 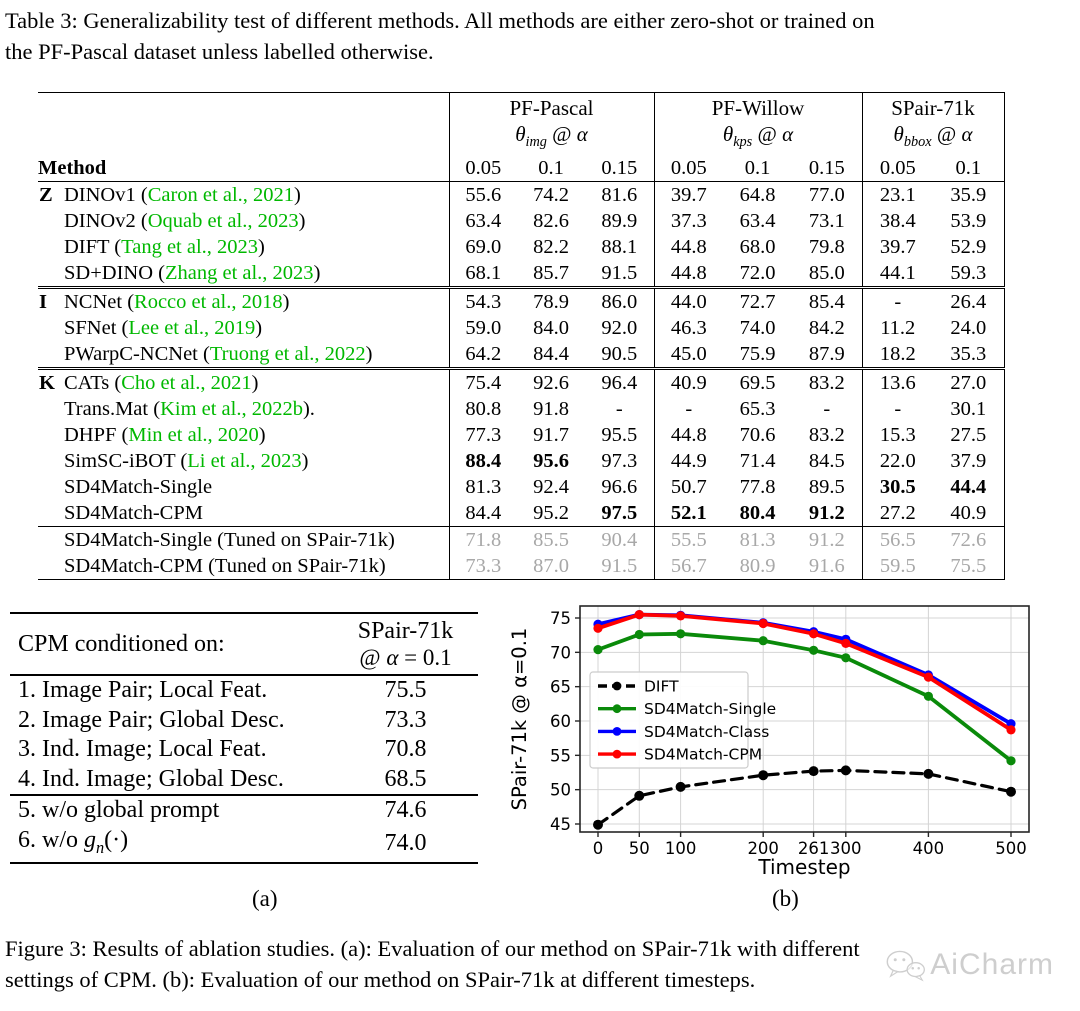 What do you see at coordinates (190, 247) in the screenshot?
I see `citation-link: Tang et al., 2023` at bounding box center [190, 247].